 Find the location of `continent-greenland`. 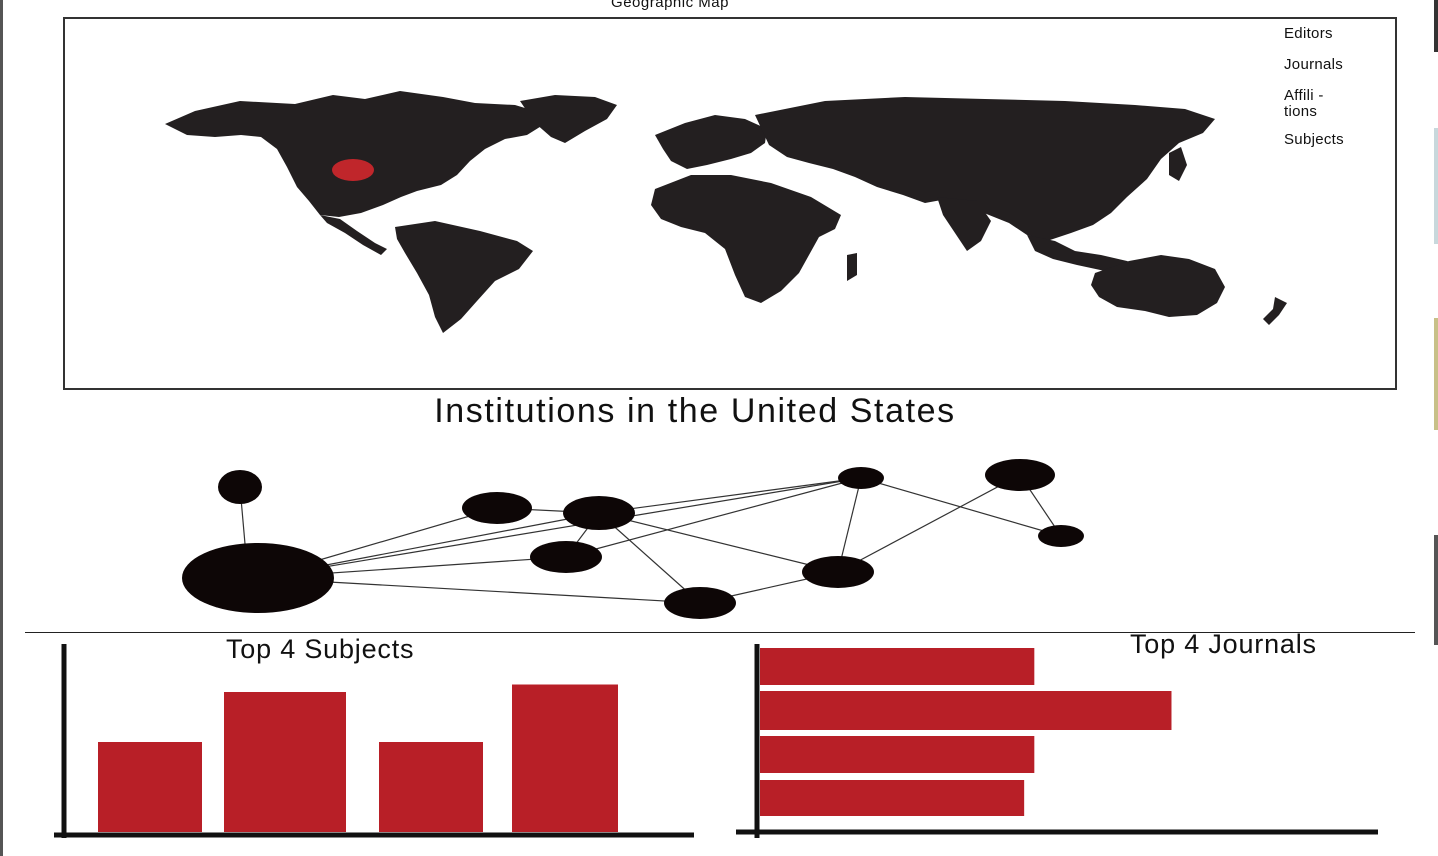

continent-greenland is located at coordinates (568, 119).